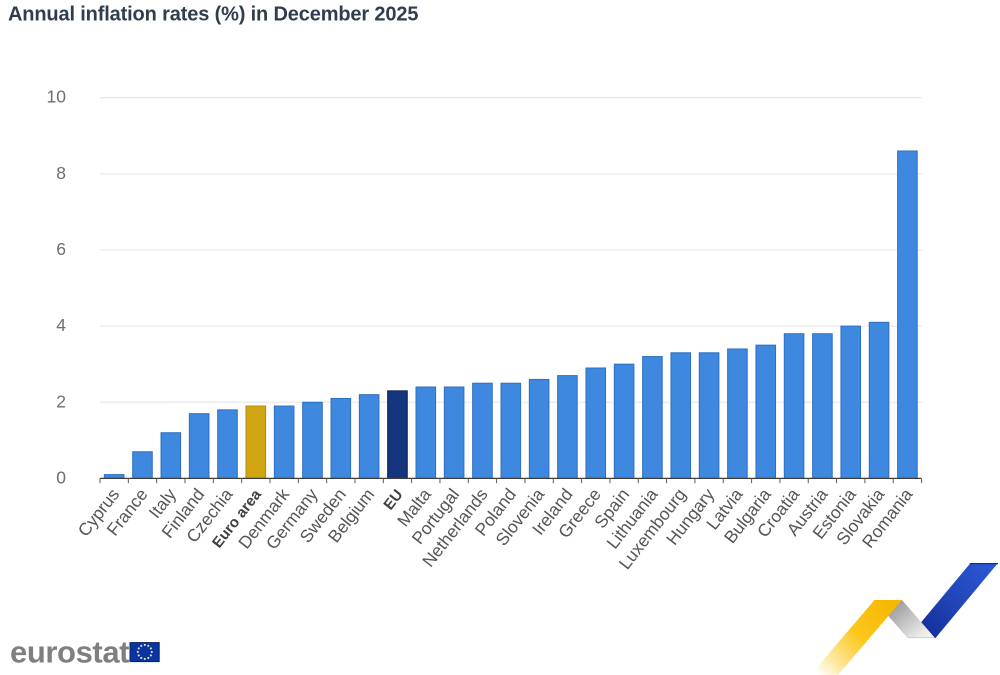 The width and height of the screenshot is (1000, 675). What do you see at coordinates (69, 651) in the screenshot?
I see `svg-text: eurostat` at bounding box center [69, 651].